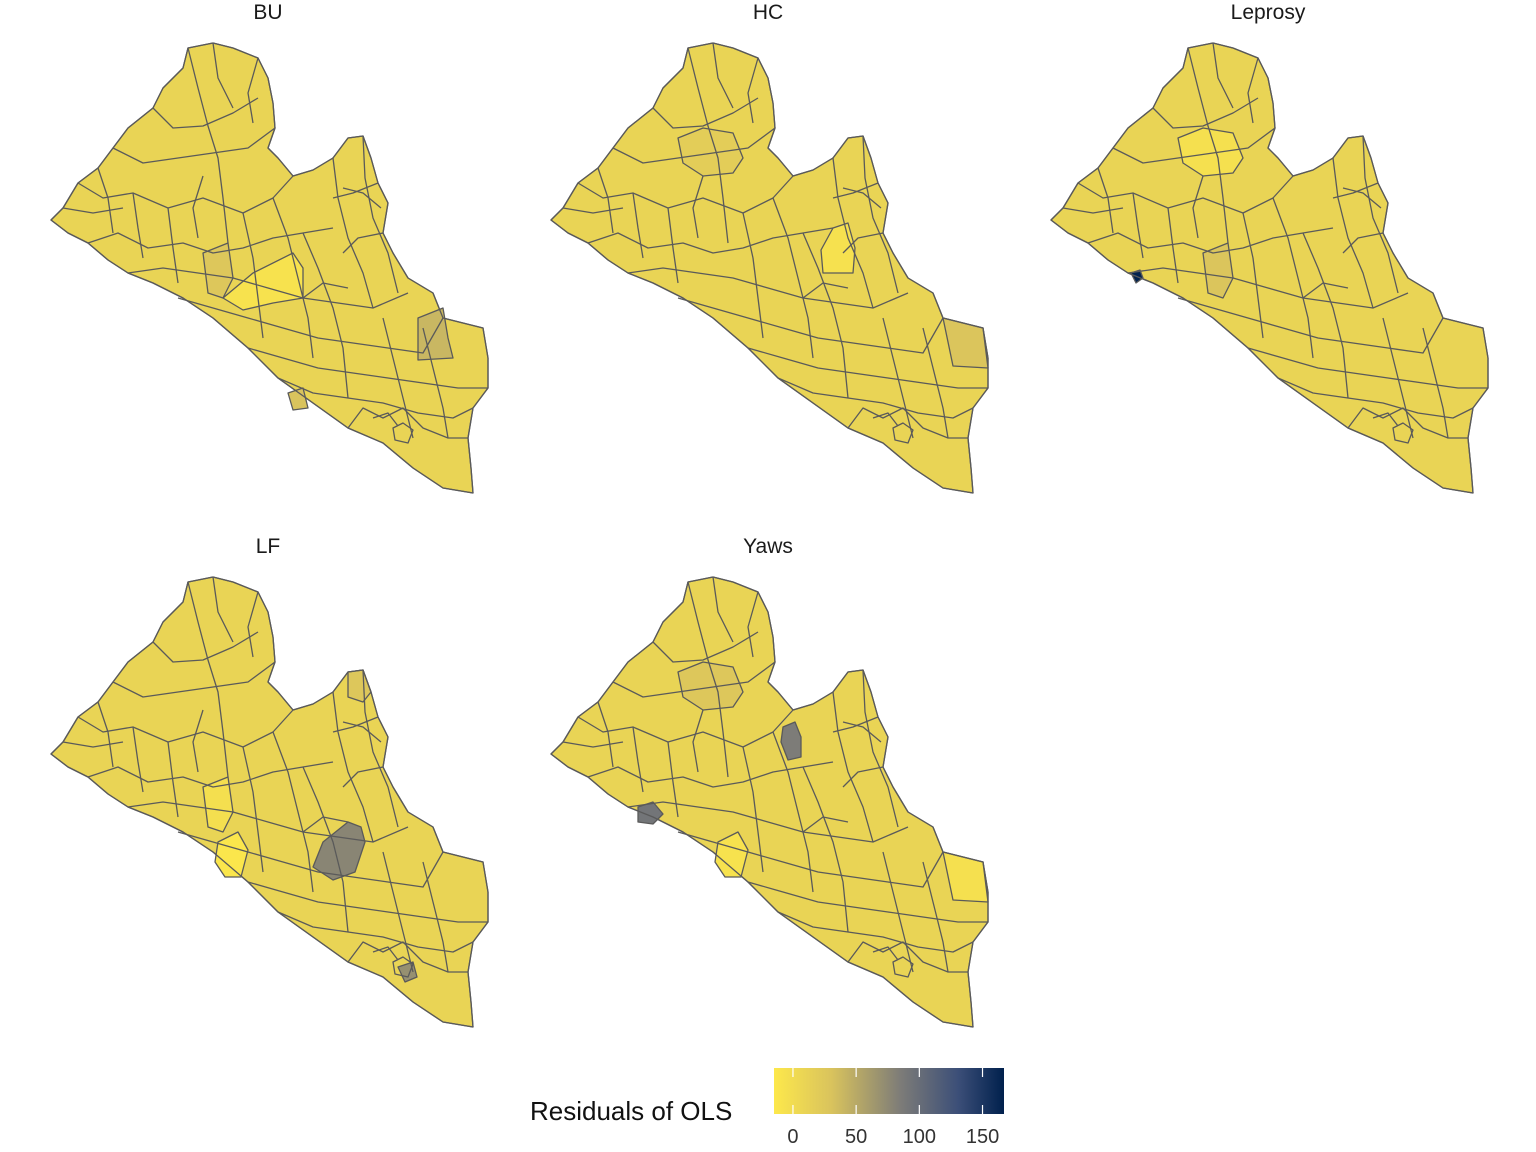  Describe the element at coordinates (218, 804) in the screenshot. I see `district-central-west` at that location.